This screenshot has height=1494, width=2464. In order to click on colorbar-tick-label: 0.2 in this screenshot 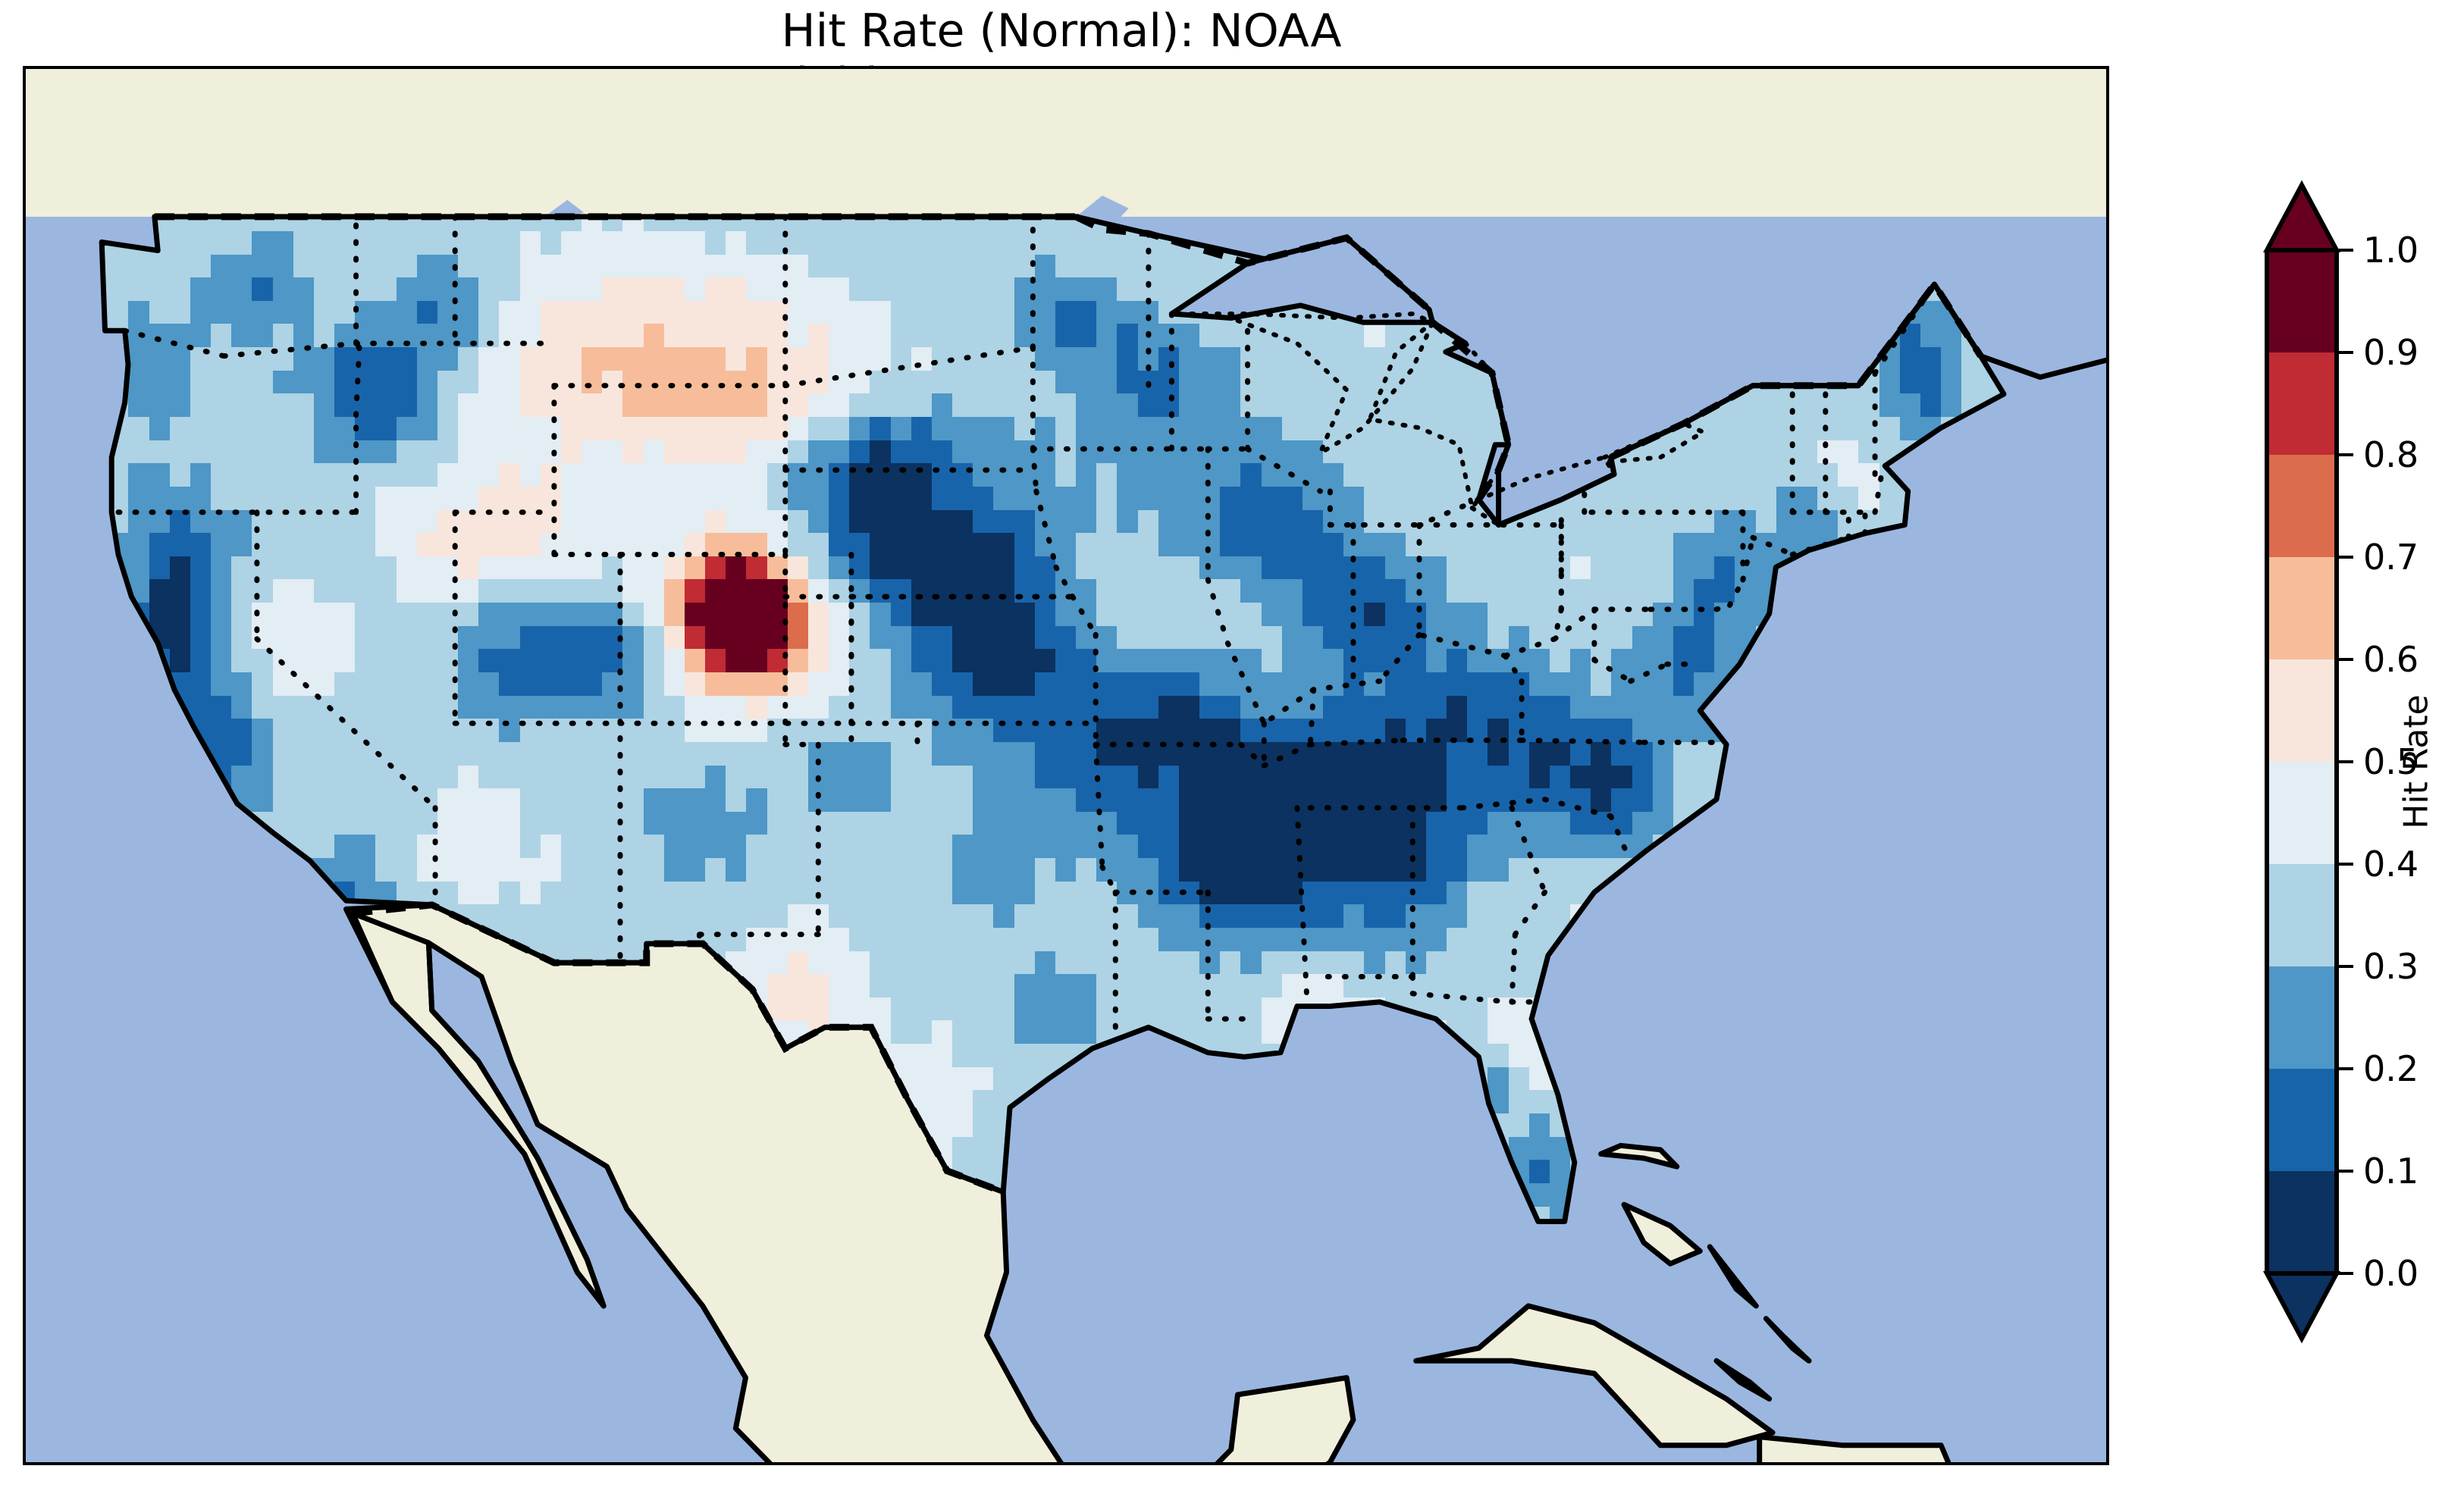, I will do `click(2391, 1068)`.